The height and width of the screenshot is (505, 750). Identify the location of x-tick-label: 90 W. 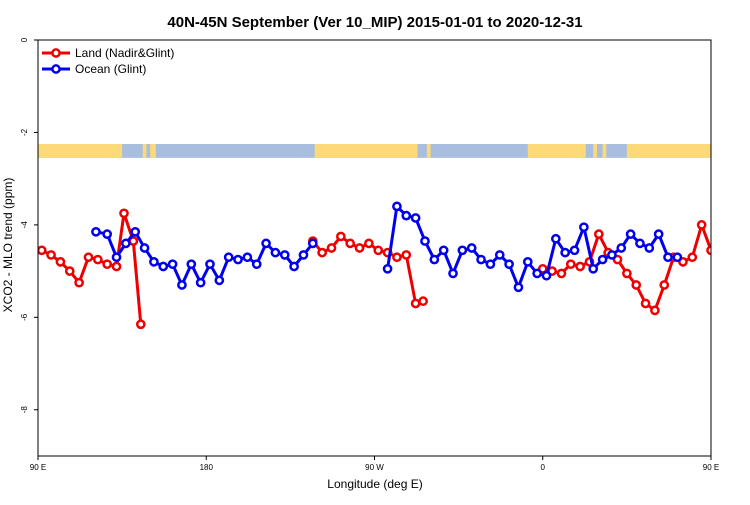
(374, 467).